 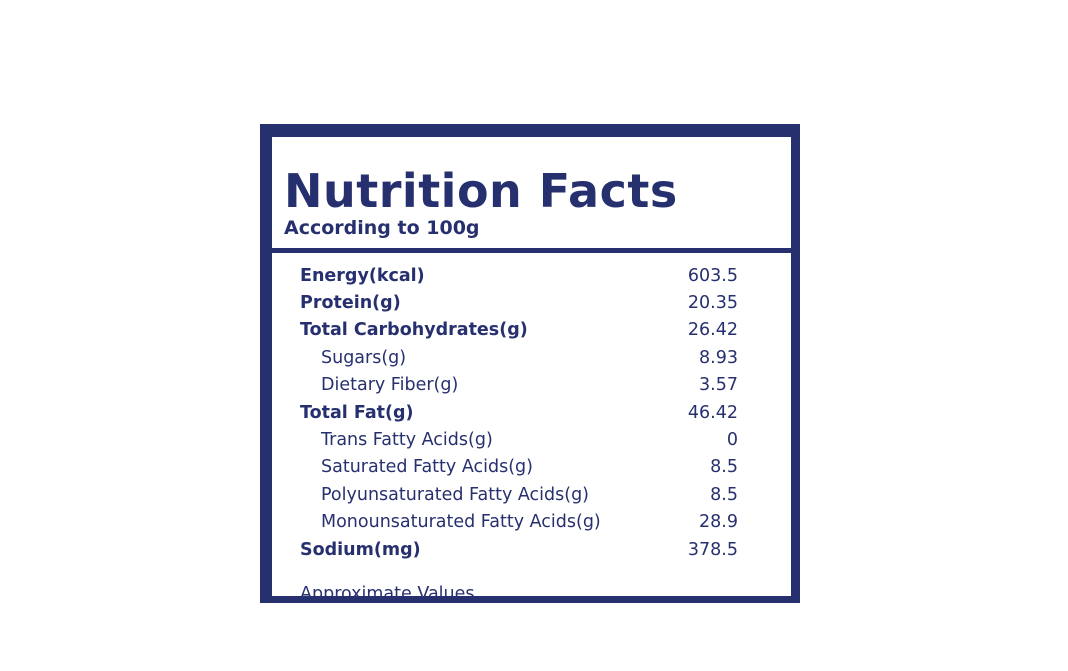 I want to click on label-title: Nutrition Facts, so click(x=481, y=191).